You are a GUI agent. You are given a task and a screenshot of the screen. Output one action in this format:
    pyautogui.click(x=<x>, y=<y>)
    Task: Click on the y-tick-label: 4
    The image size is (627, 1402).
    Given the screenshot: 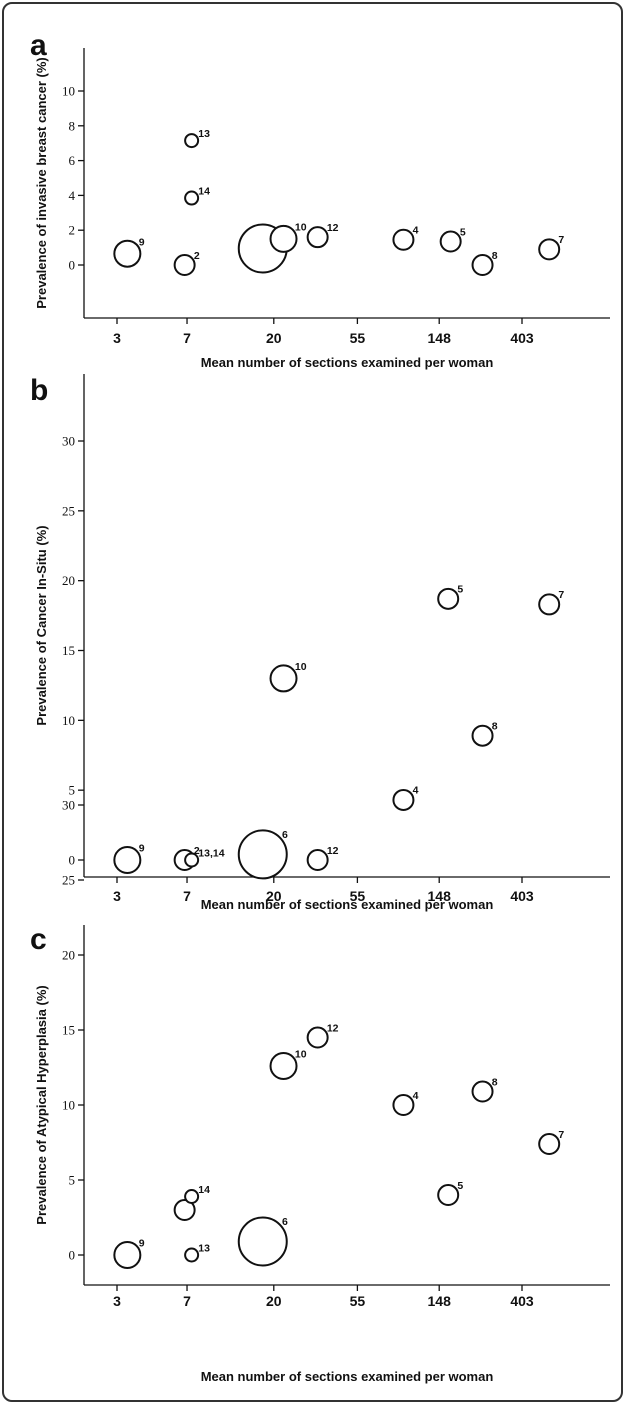 What is the action you would take?
    pyautogui.click(x=72, y=195)
    